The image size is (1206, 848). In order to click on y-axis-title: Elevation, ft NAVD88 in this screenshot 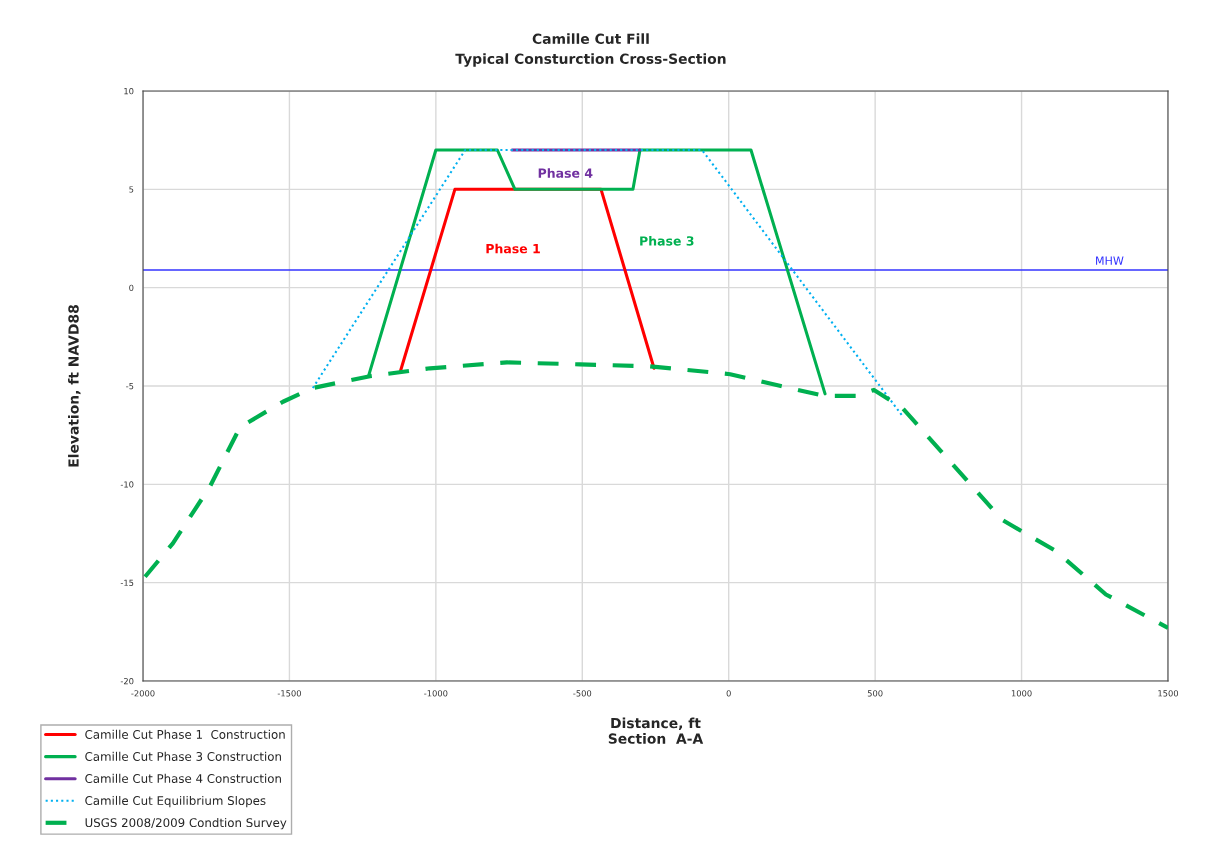, I will do `click(74, 386)`.